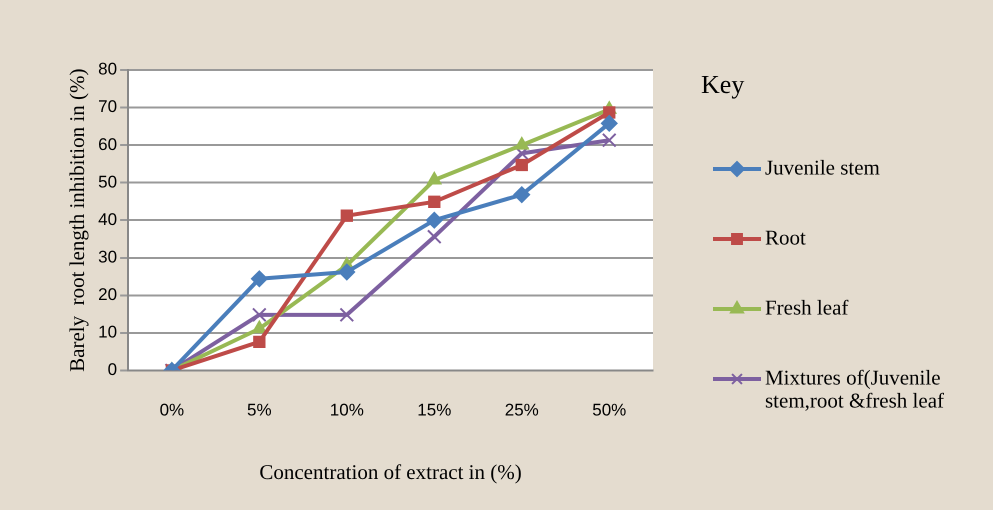 The image size is (993, 510). What do you see at coordinates (785, 238) in the screenshot?
I see `legend-label: Root` at bounding box center [785, 238].